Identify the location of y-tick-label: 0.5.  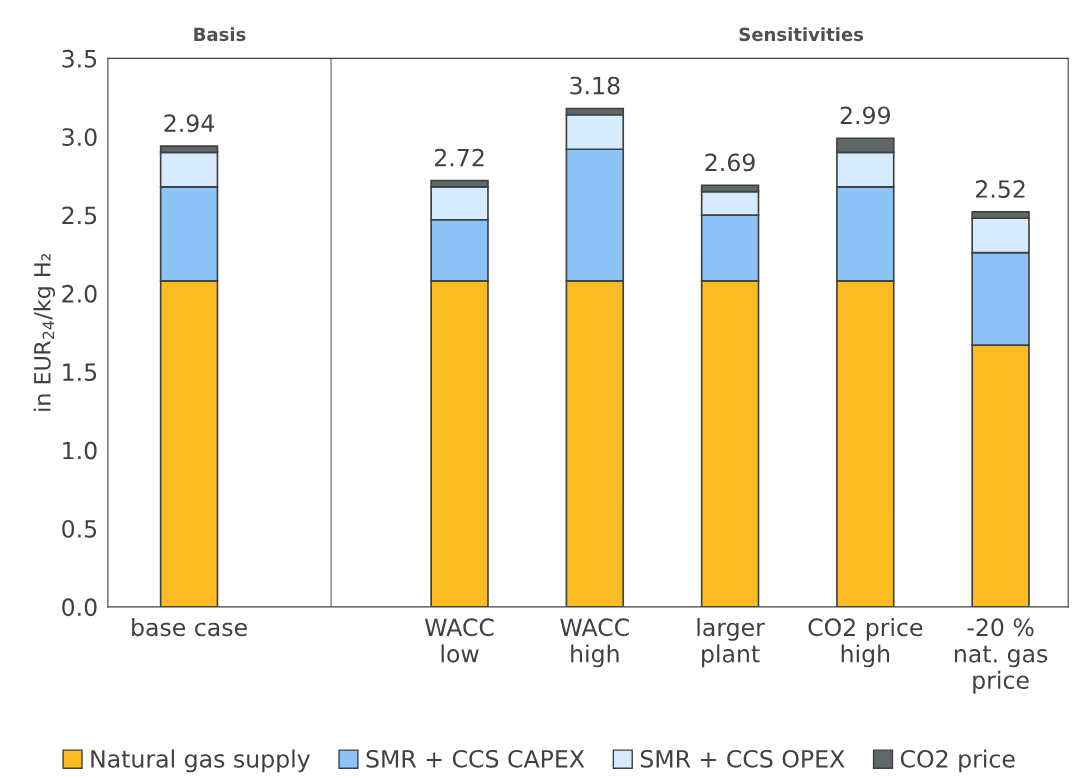
(79, 528).